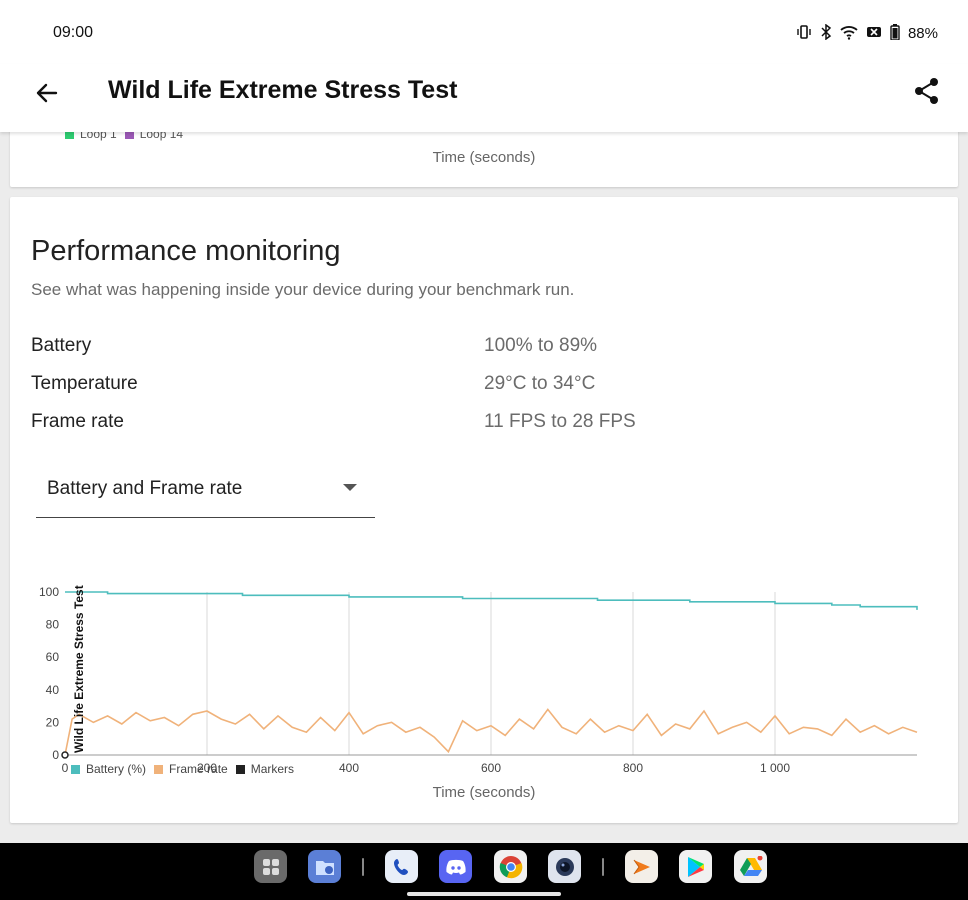 The height and width of the screenshot is (900, 968). Describe the element at coordinates (65, 768) in the screenshot. I see `x-tick-label: 0` at that location.